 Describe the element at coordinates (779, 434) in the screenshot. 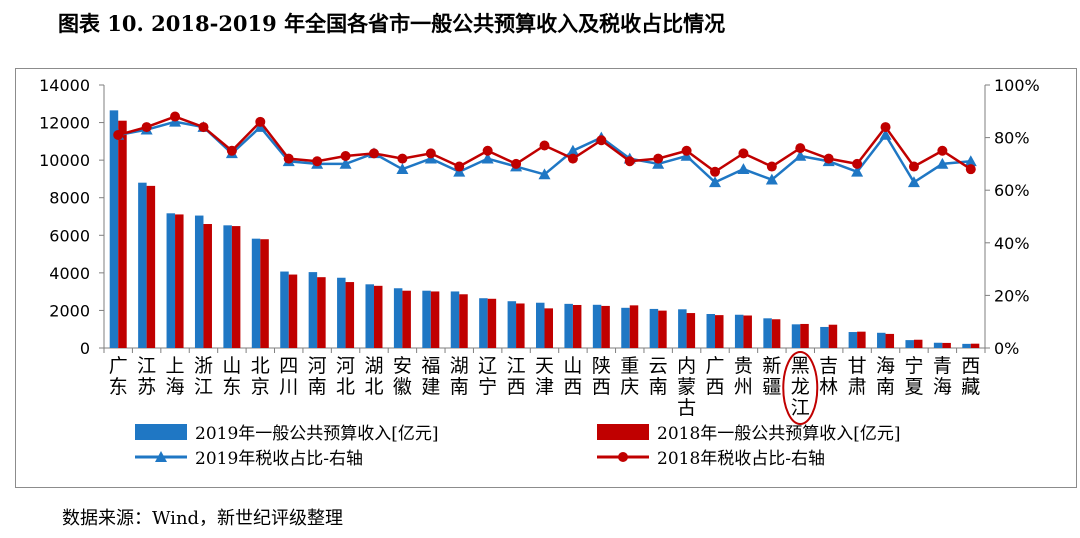

I see `legend-label: 2018年一般公共预算收入[亿元]` at that location.